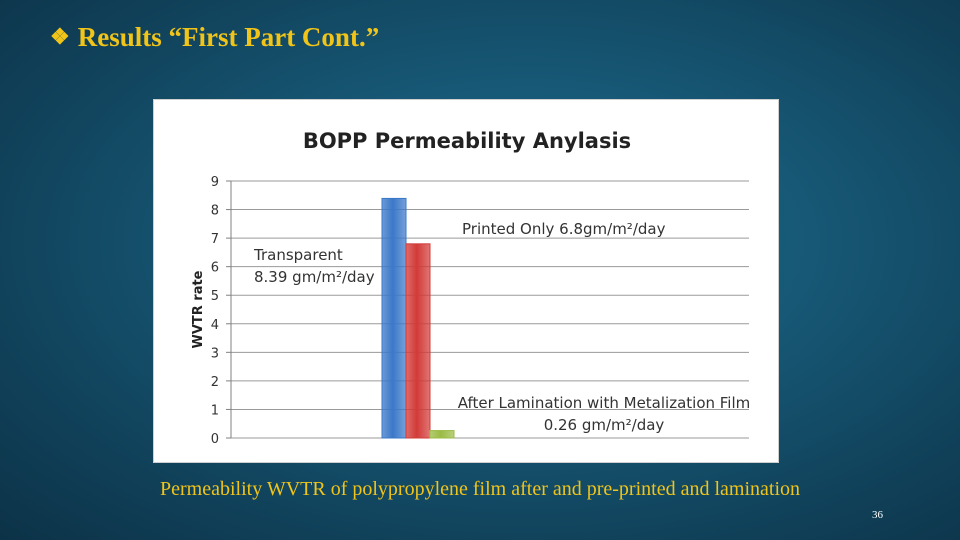 This screenshot has width=960, height=540. Describe the element at coordinates (314, 277) in the screenshot. I see `bar-annotation: 8.39 gm/m²/day` at that location.